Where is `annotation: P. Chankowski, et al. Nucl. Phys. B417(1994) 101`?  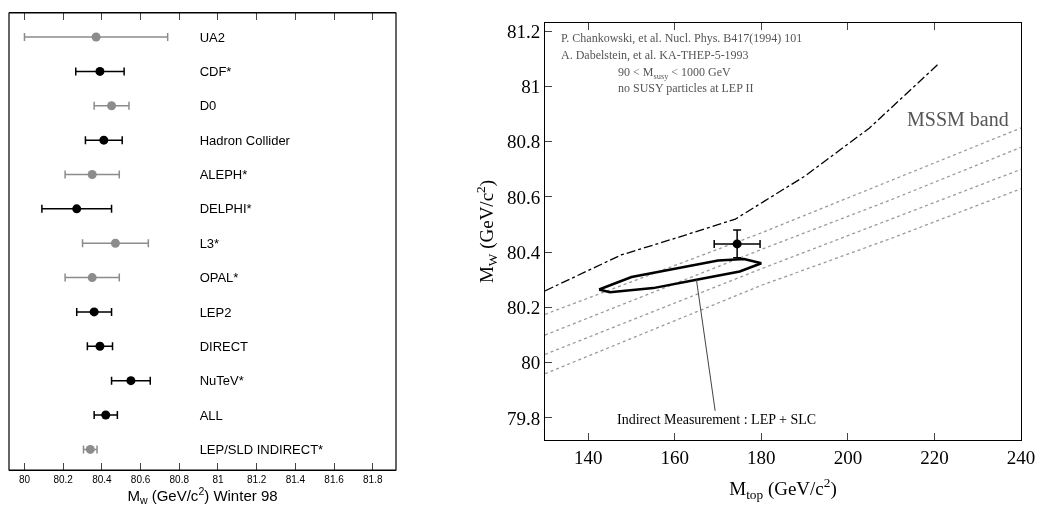
annotation: P. Chankowski, et al. Nucl. Phys. B417(1994) 101 is located at coordinates (682, 38).